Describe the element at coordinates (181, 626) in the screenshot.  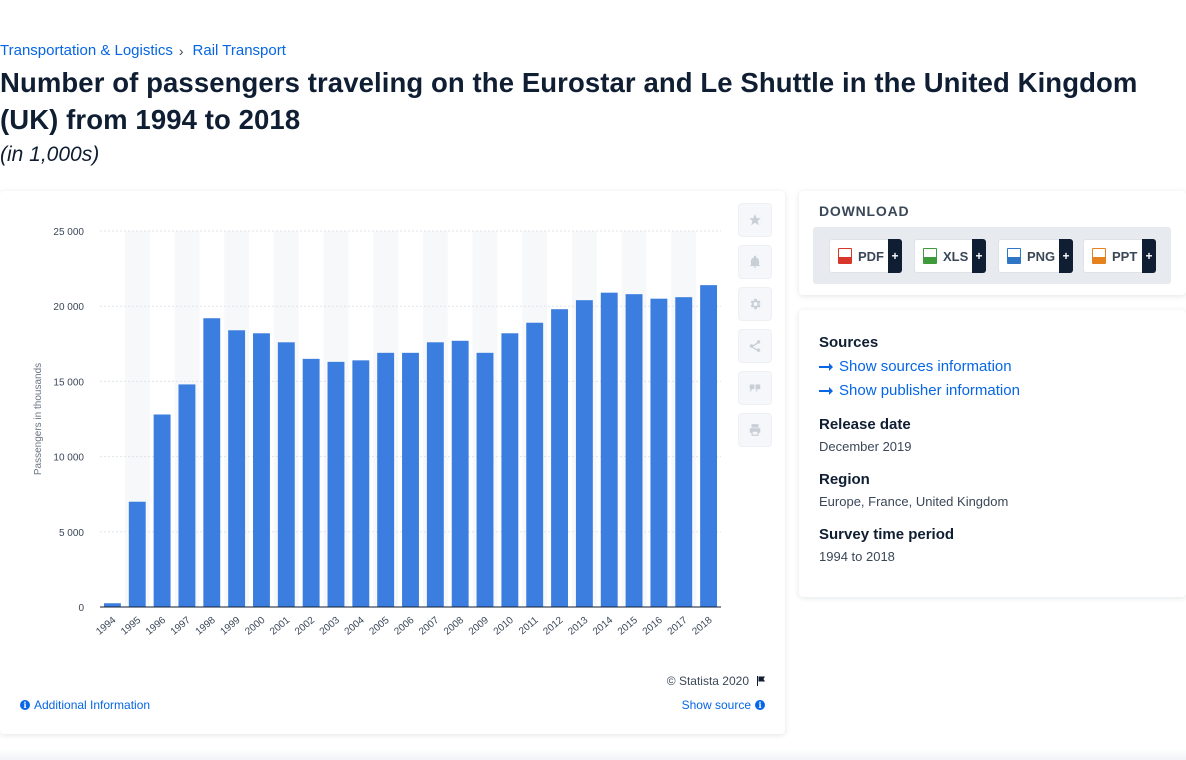
I see `x-tick-label: 1997` at that location.